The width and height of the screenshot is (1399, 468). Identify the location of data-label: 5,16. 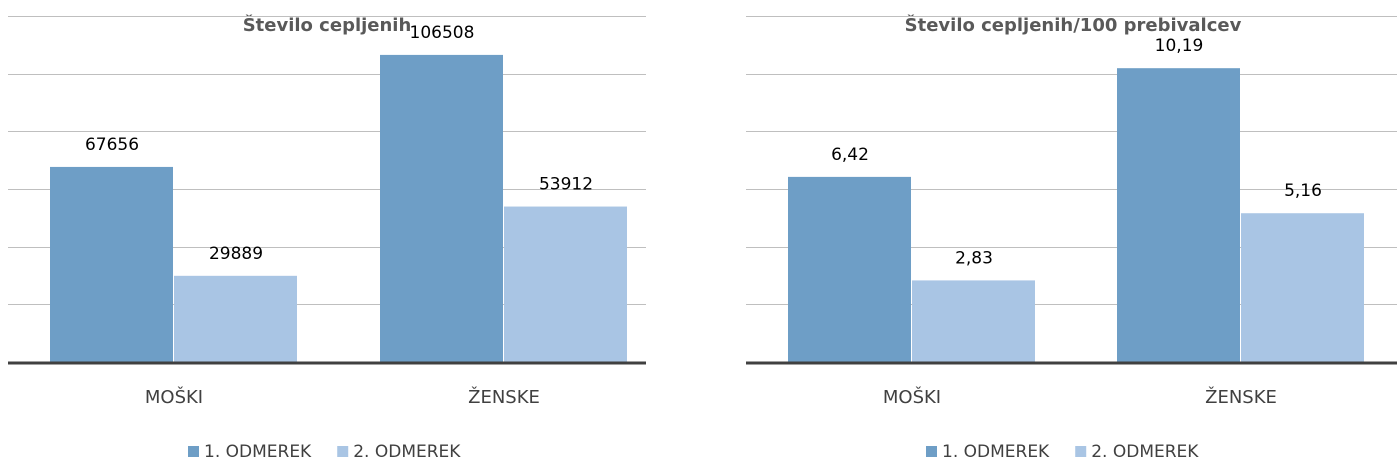
(1303, 191).